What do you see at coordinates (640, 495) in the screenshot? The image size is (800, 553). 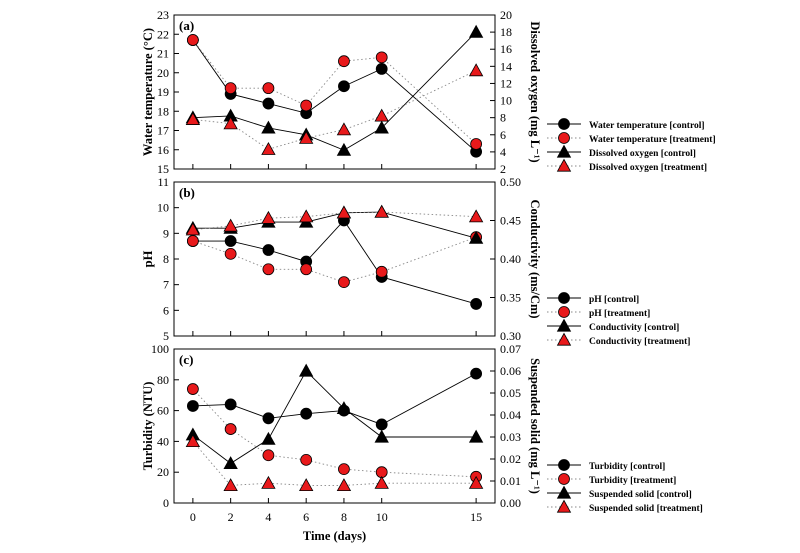 I see `legend-label: Suspended solid [control]` at bounding box center [640, 495].